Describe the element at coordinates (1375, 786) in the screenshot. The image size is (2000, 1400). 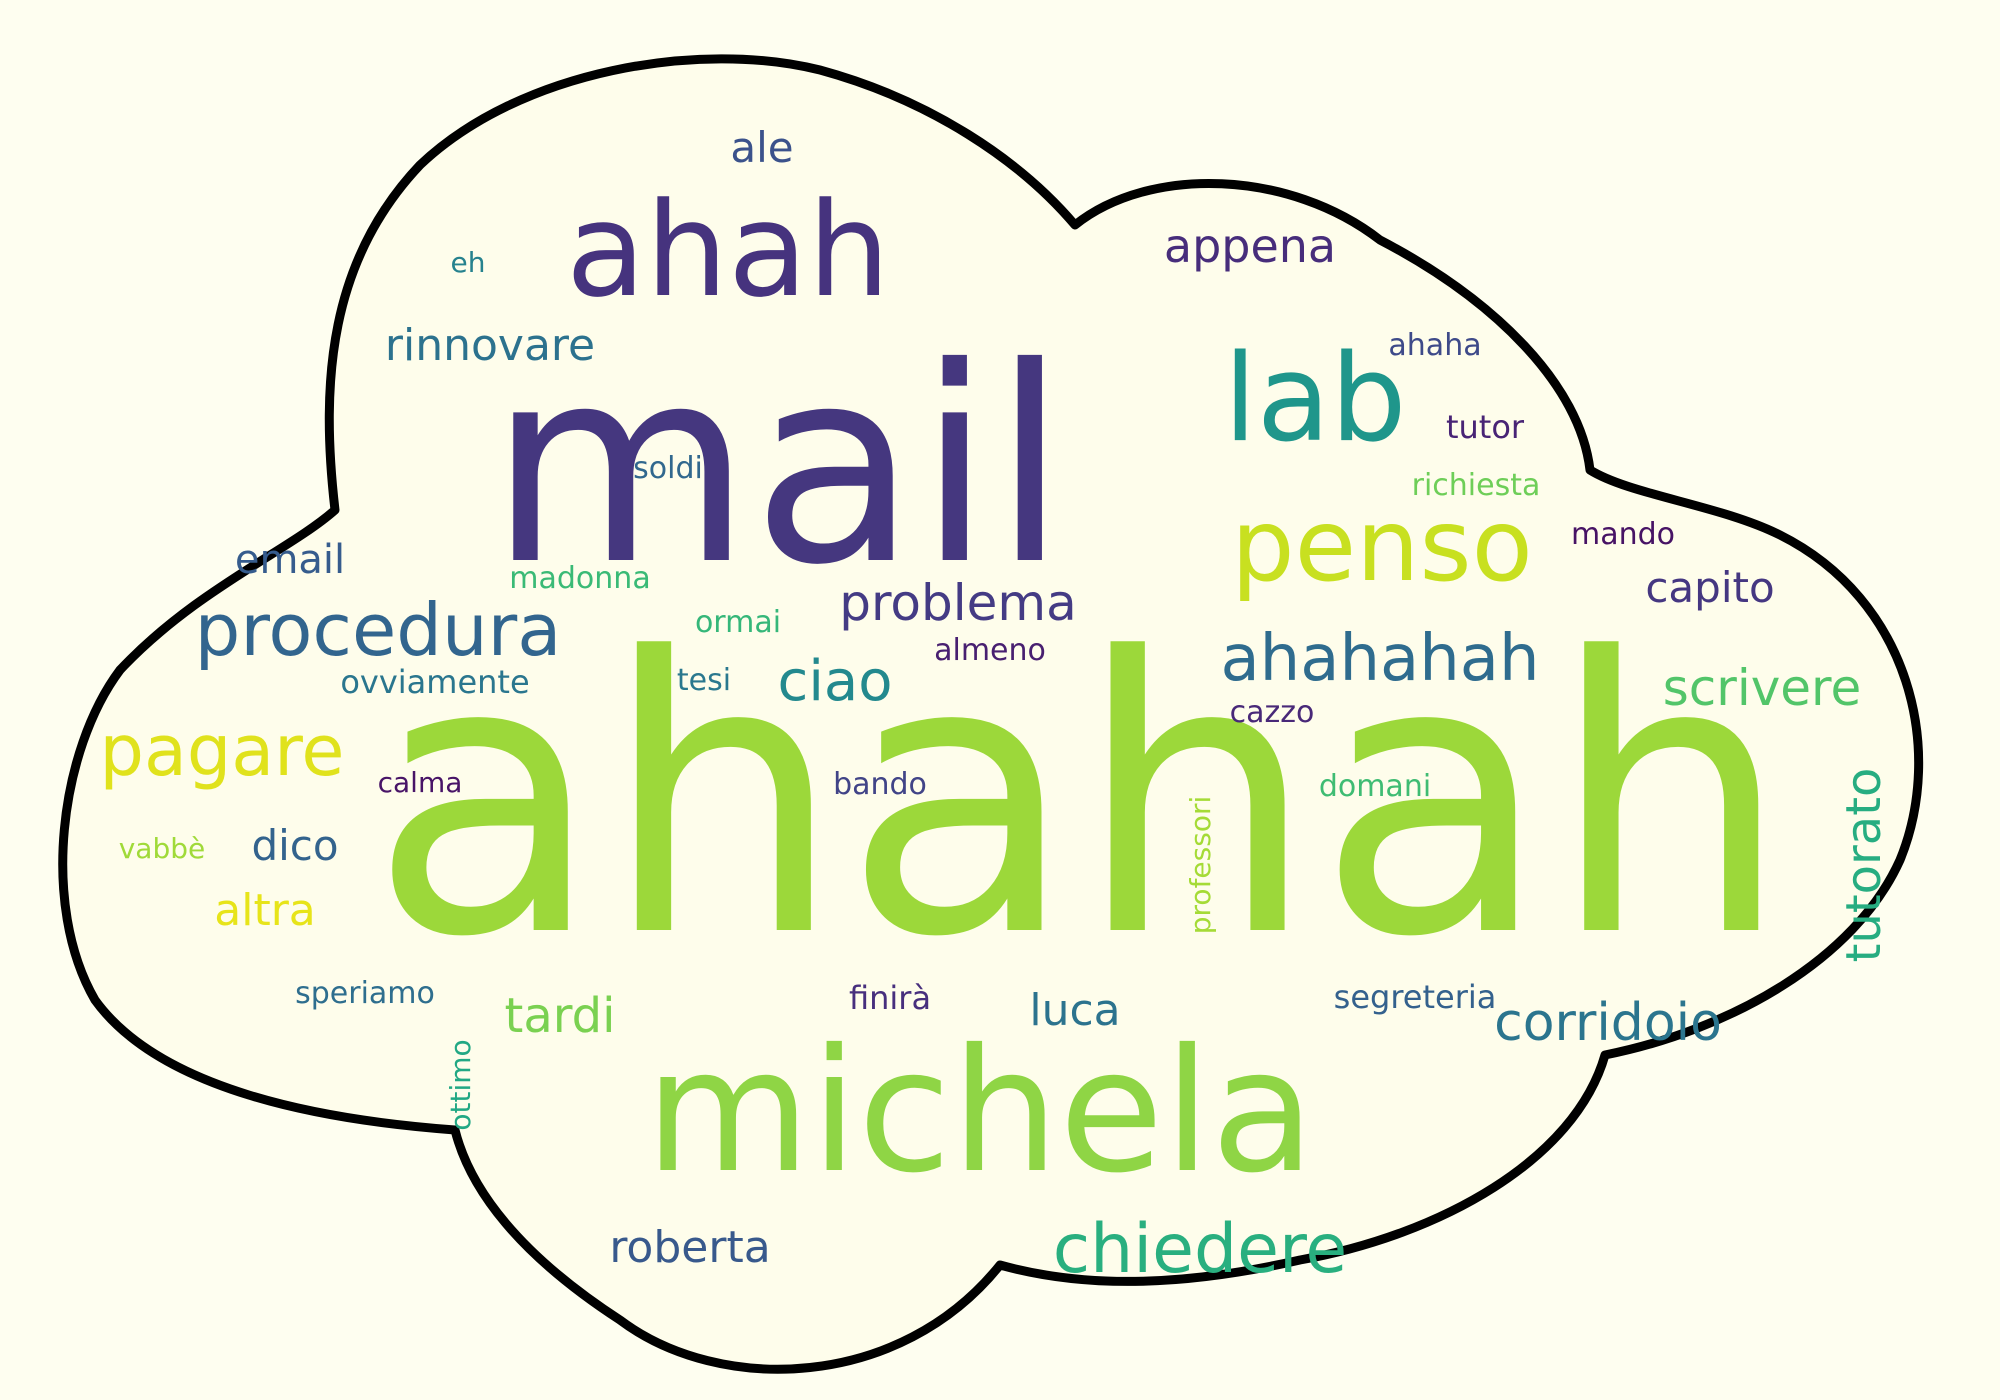
I see `word-domani: domani` at that location.